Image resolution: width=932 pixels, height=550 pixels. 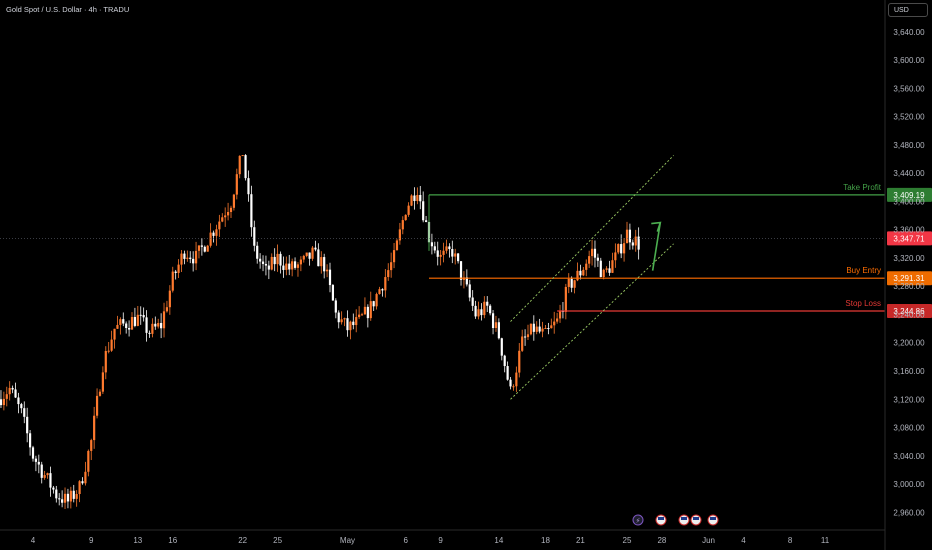 What do you see at coordinates (909, 258) in the screenshot?
I see `y-tick-label: 3,320.00` at bounding box center [909, 258].